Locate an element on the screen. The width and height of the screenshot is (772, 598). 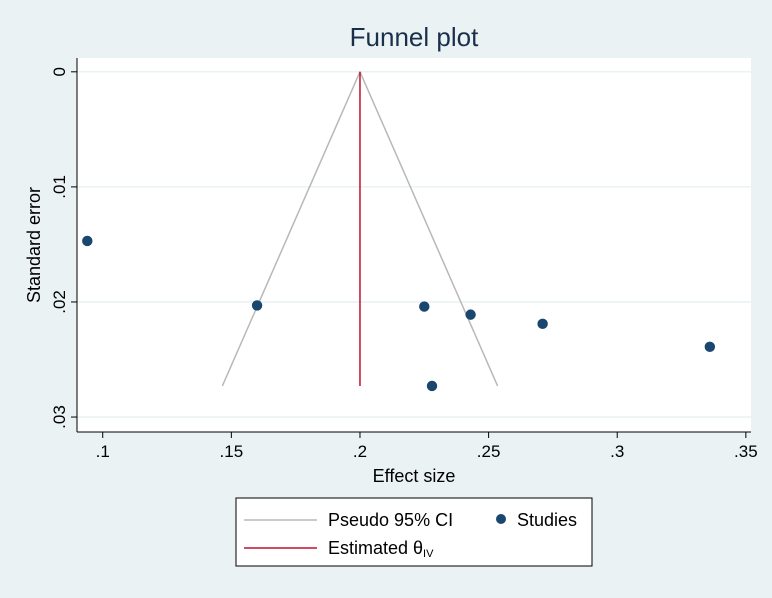
x-tick-label: .2 is located at coordinates (360, 451).